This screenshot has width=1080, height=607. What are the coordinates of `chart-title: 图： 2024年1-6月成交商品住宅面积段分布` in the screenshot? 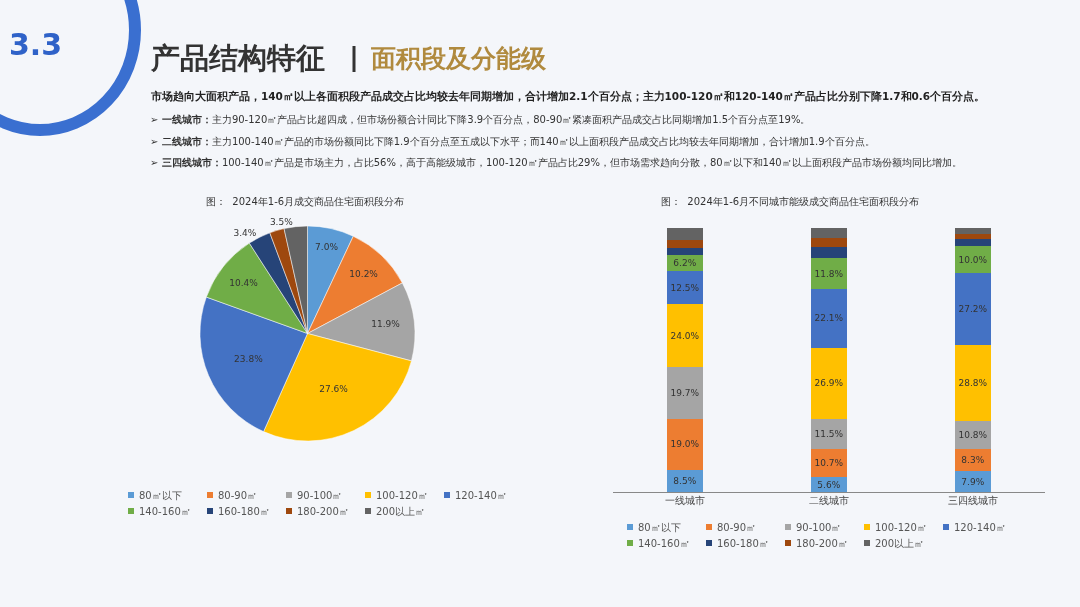 It's located at (305, 201).